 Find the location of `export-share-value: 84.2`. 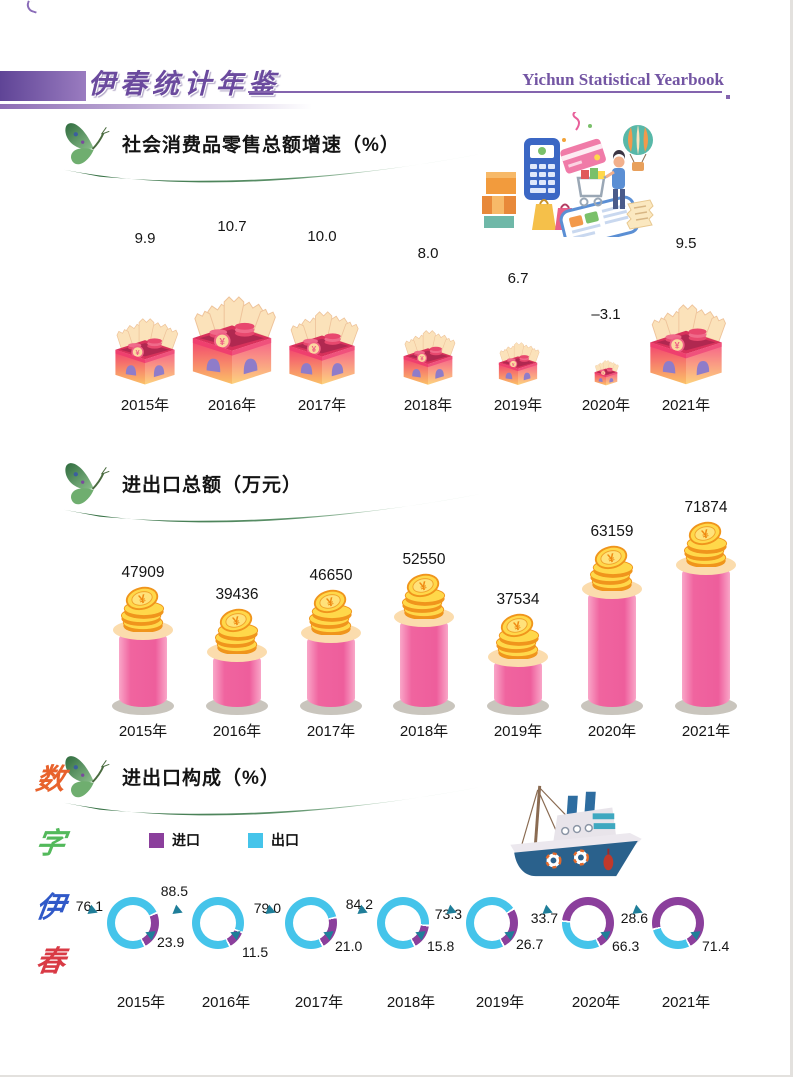

export-share-value: 84.2 is located at coordinates (359, 904).